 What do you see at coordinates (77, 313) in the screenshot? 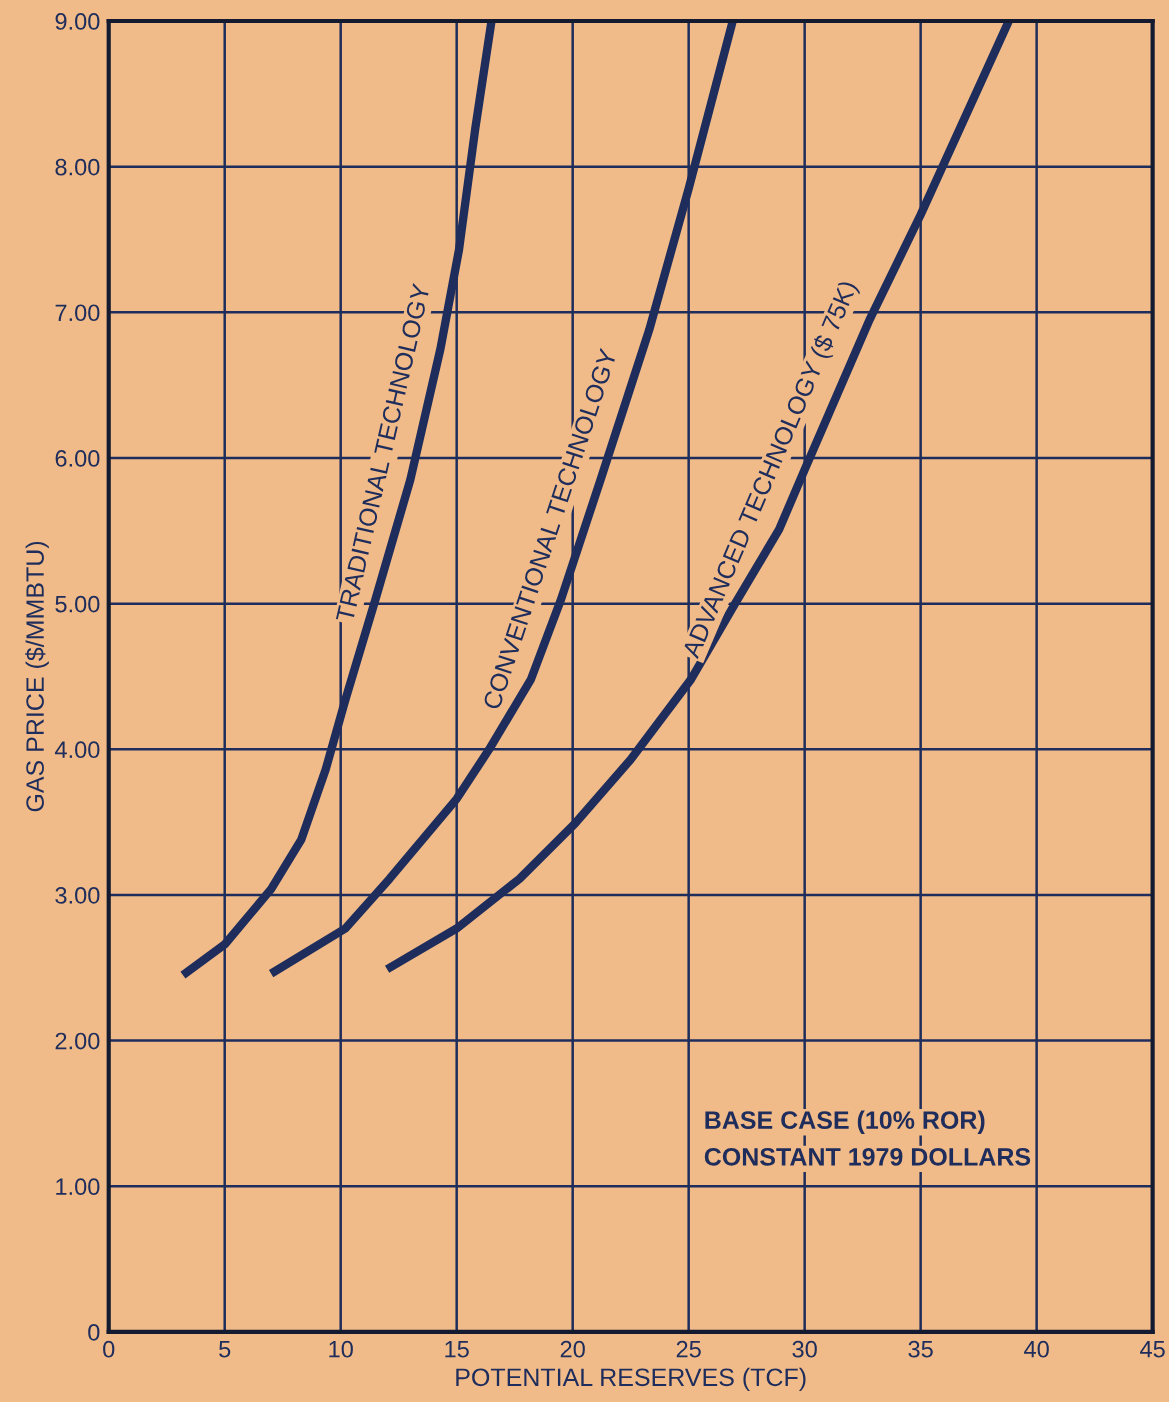
I see `y-tick-label: 7.00` at bounding box center [77, 313].